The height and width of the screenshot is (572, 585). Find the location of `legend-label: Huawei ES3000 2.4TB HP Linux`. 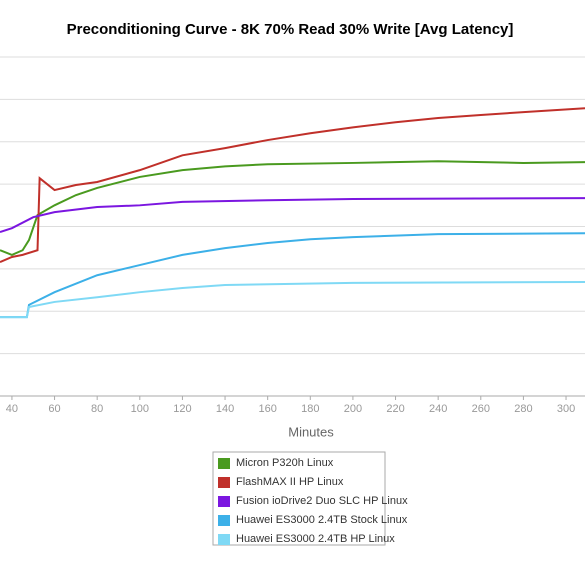

legend-label: Huawei ES3000 2.4TB HP Linux is located at coordinates (315, 539).